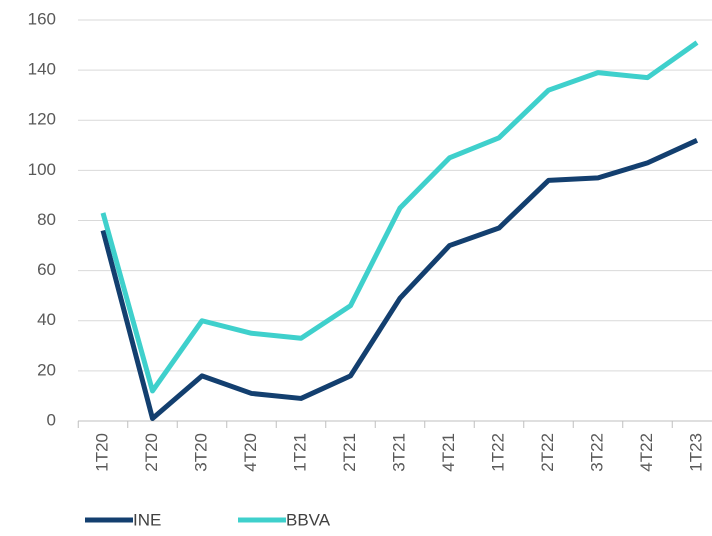  What do you see at coordinates (646, 452) in the screenshot?
I see `x-tick-label: 4T22` at bounding box center [646, 452].